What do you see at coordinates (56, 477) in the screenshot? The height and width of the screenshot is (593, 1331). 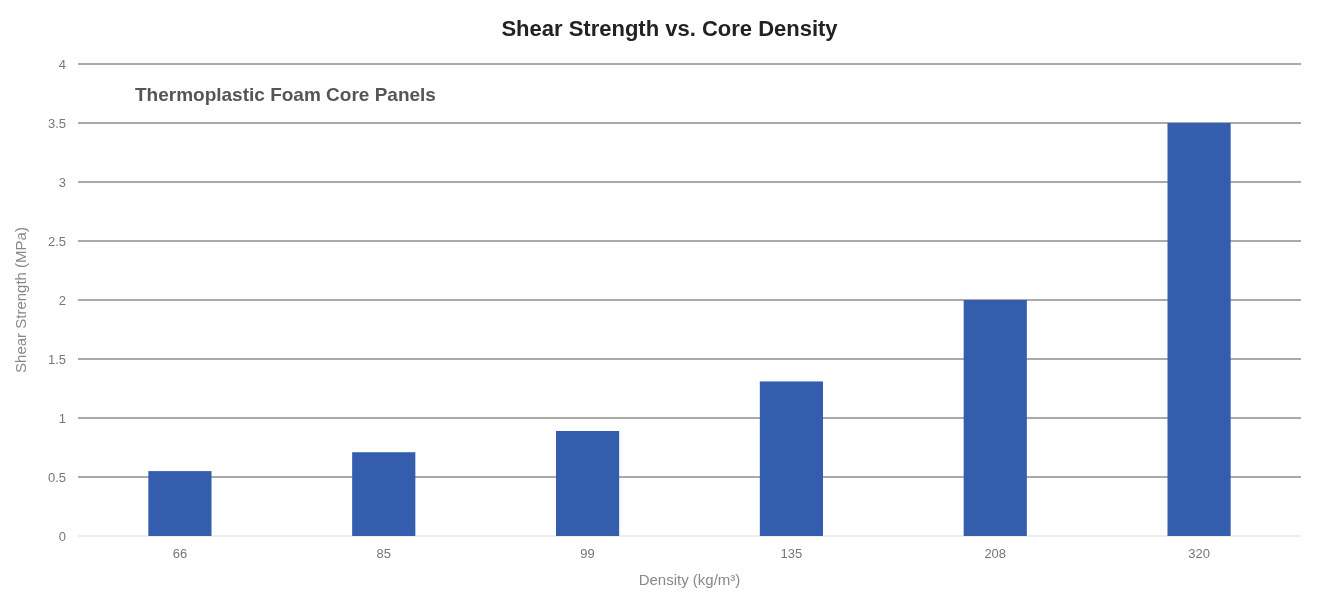 I see `y-tick-label: 0.5` at bounding box center [56, 477].